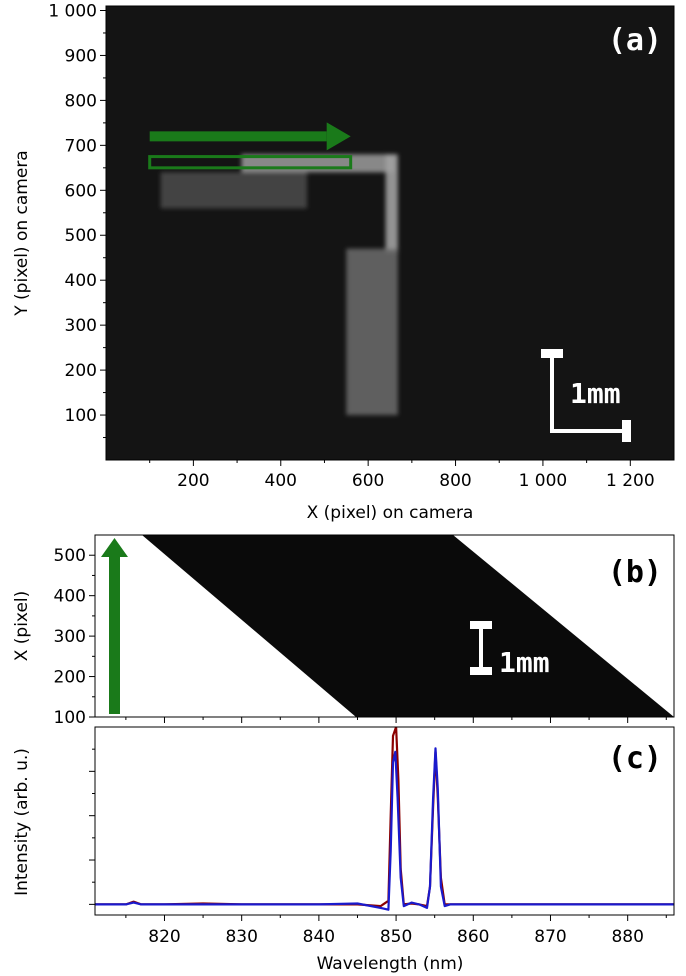 This screenshot has width=686, height=976. Describe the element at coordinates (635, 572) in the screenshot. I see `panel-b-tag: (b)` at that location.